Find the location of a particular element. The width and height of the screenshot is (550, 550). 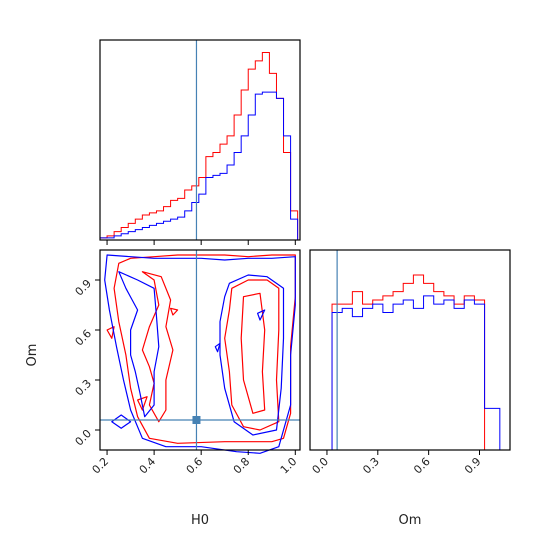

joint-xtick-label: 0.8 is located at coordinates (242, 466).